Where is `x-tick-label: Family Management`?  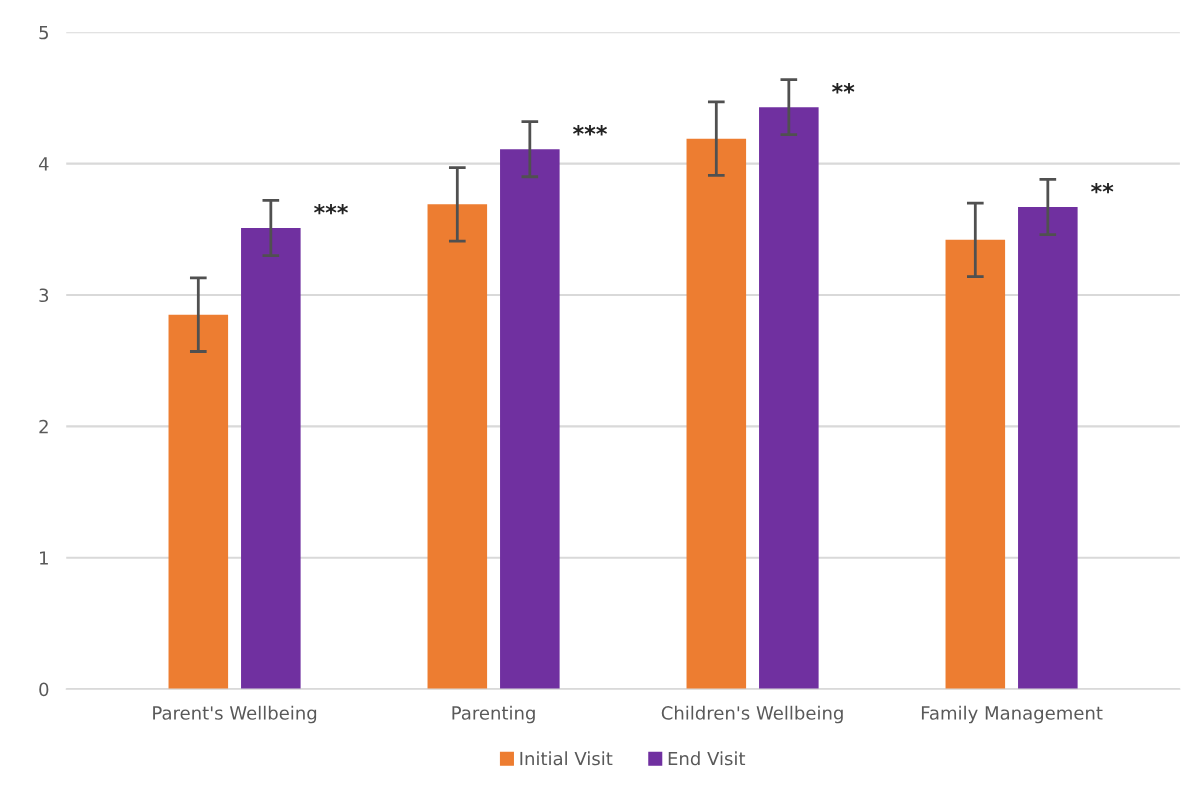 x-tick-label: Family Management is located at coordinates (1012, 714).